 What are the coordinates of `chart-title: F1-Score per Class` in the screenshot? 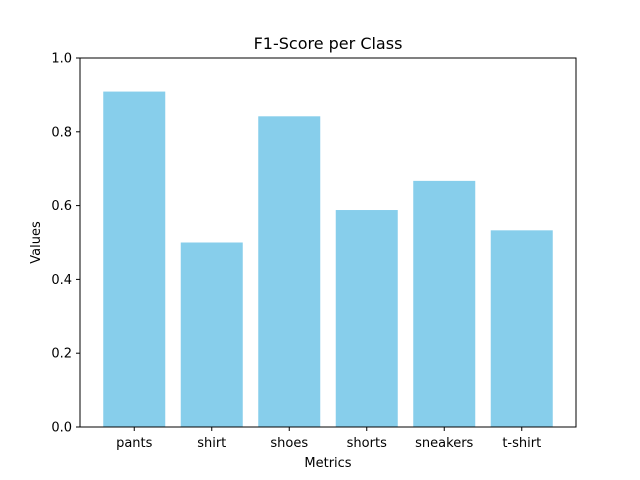 It's located at (328, 43).